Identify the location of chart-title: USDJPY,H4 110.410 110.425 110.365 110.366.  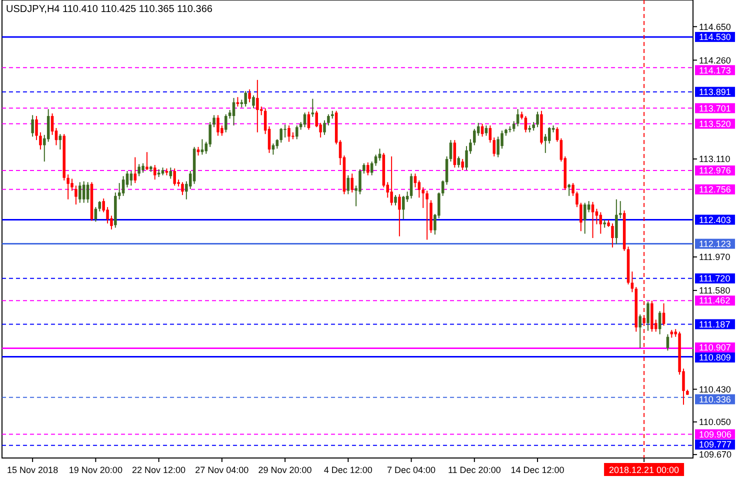
(109, 9).